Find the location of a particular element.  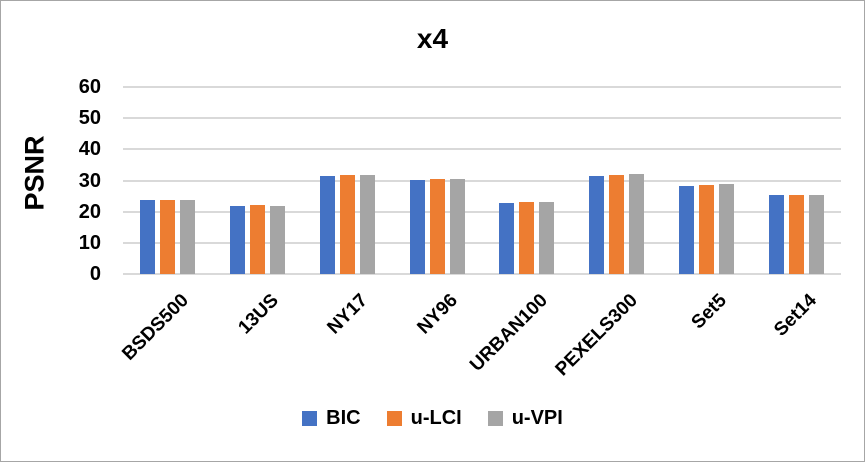

legend-label-u-LCI: u-LCI is located at coordinates (436, 418).